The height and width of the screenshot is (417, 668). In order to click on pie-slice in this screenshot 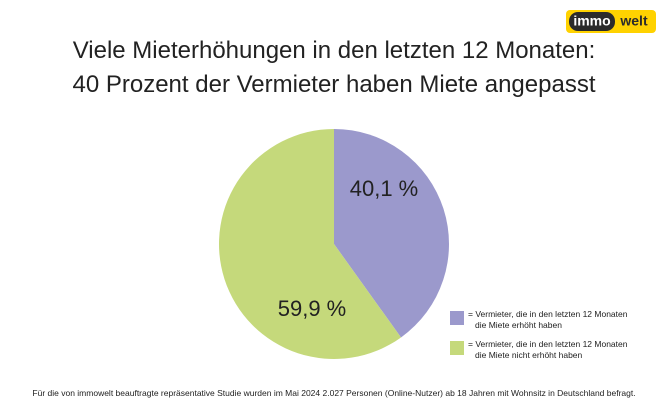, I will do `click(391, 233)`.